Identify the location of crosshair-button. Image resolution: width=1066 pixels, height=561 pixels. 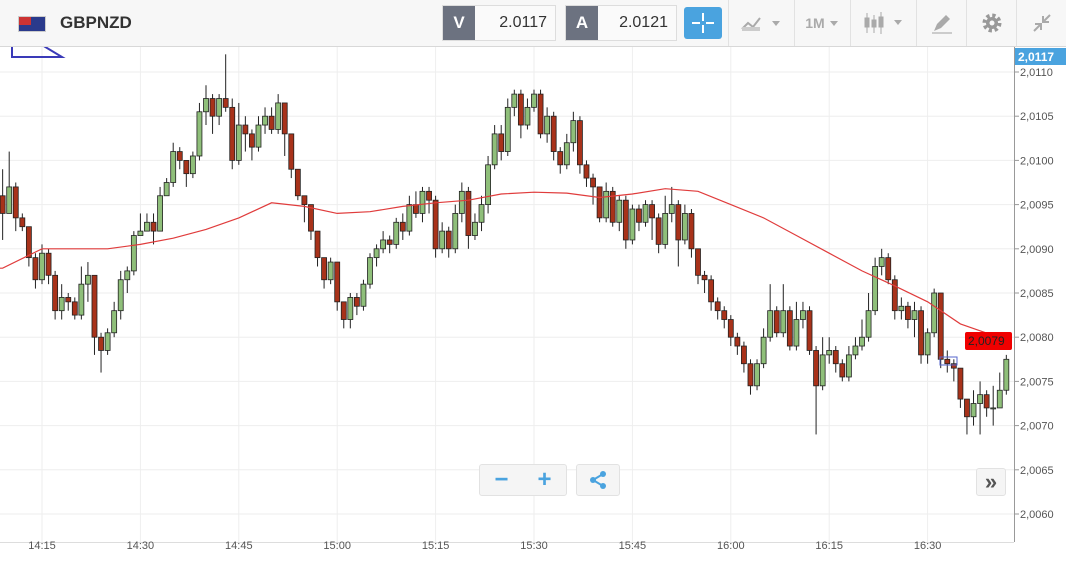
(703, 23).